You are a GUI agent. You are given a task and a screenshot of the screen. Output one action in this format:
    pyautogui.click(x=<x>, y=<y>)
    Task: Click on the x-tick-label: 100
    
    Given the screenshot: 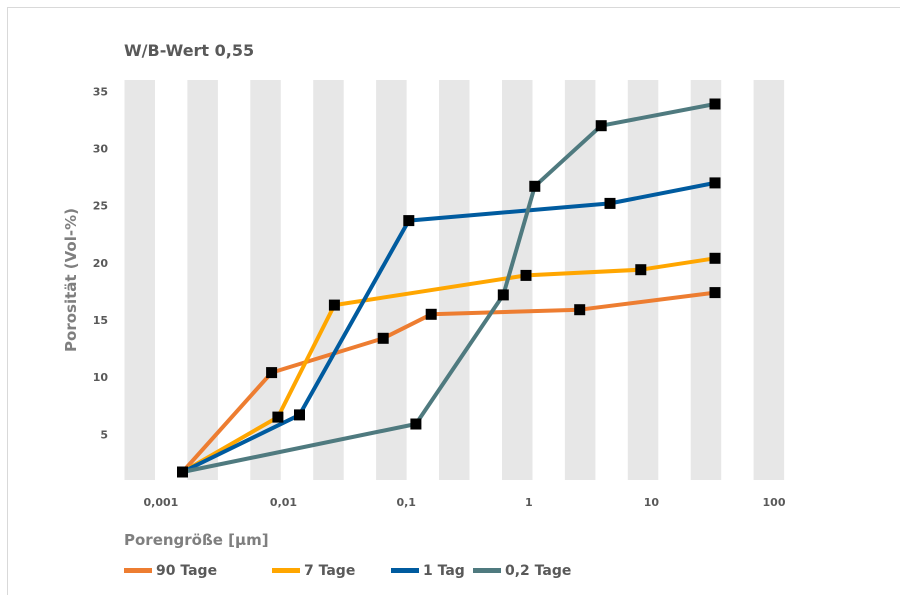 What is the action you would take?
    pyautogui.click(x=774, y=502)
    